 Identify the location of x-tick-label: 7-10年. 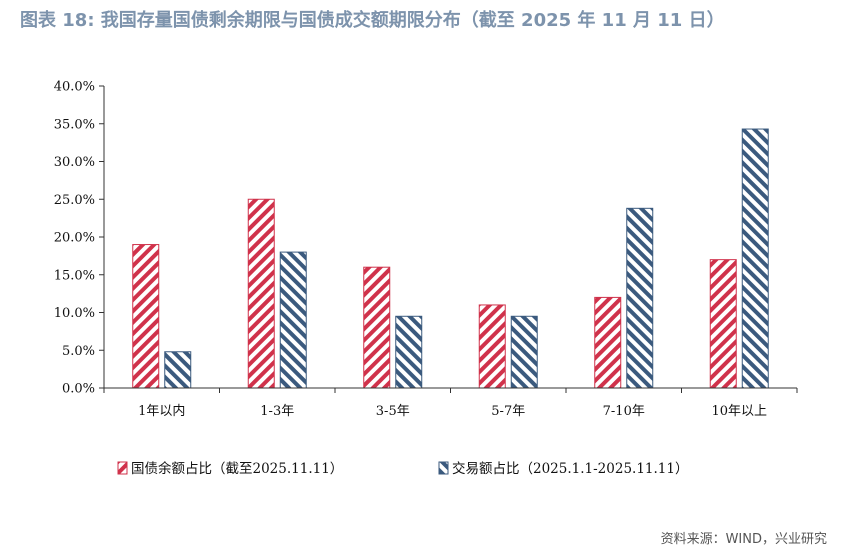
(624, 411).